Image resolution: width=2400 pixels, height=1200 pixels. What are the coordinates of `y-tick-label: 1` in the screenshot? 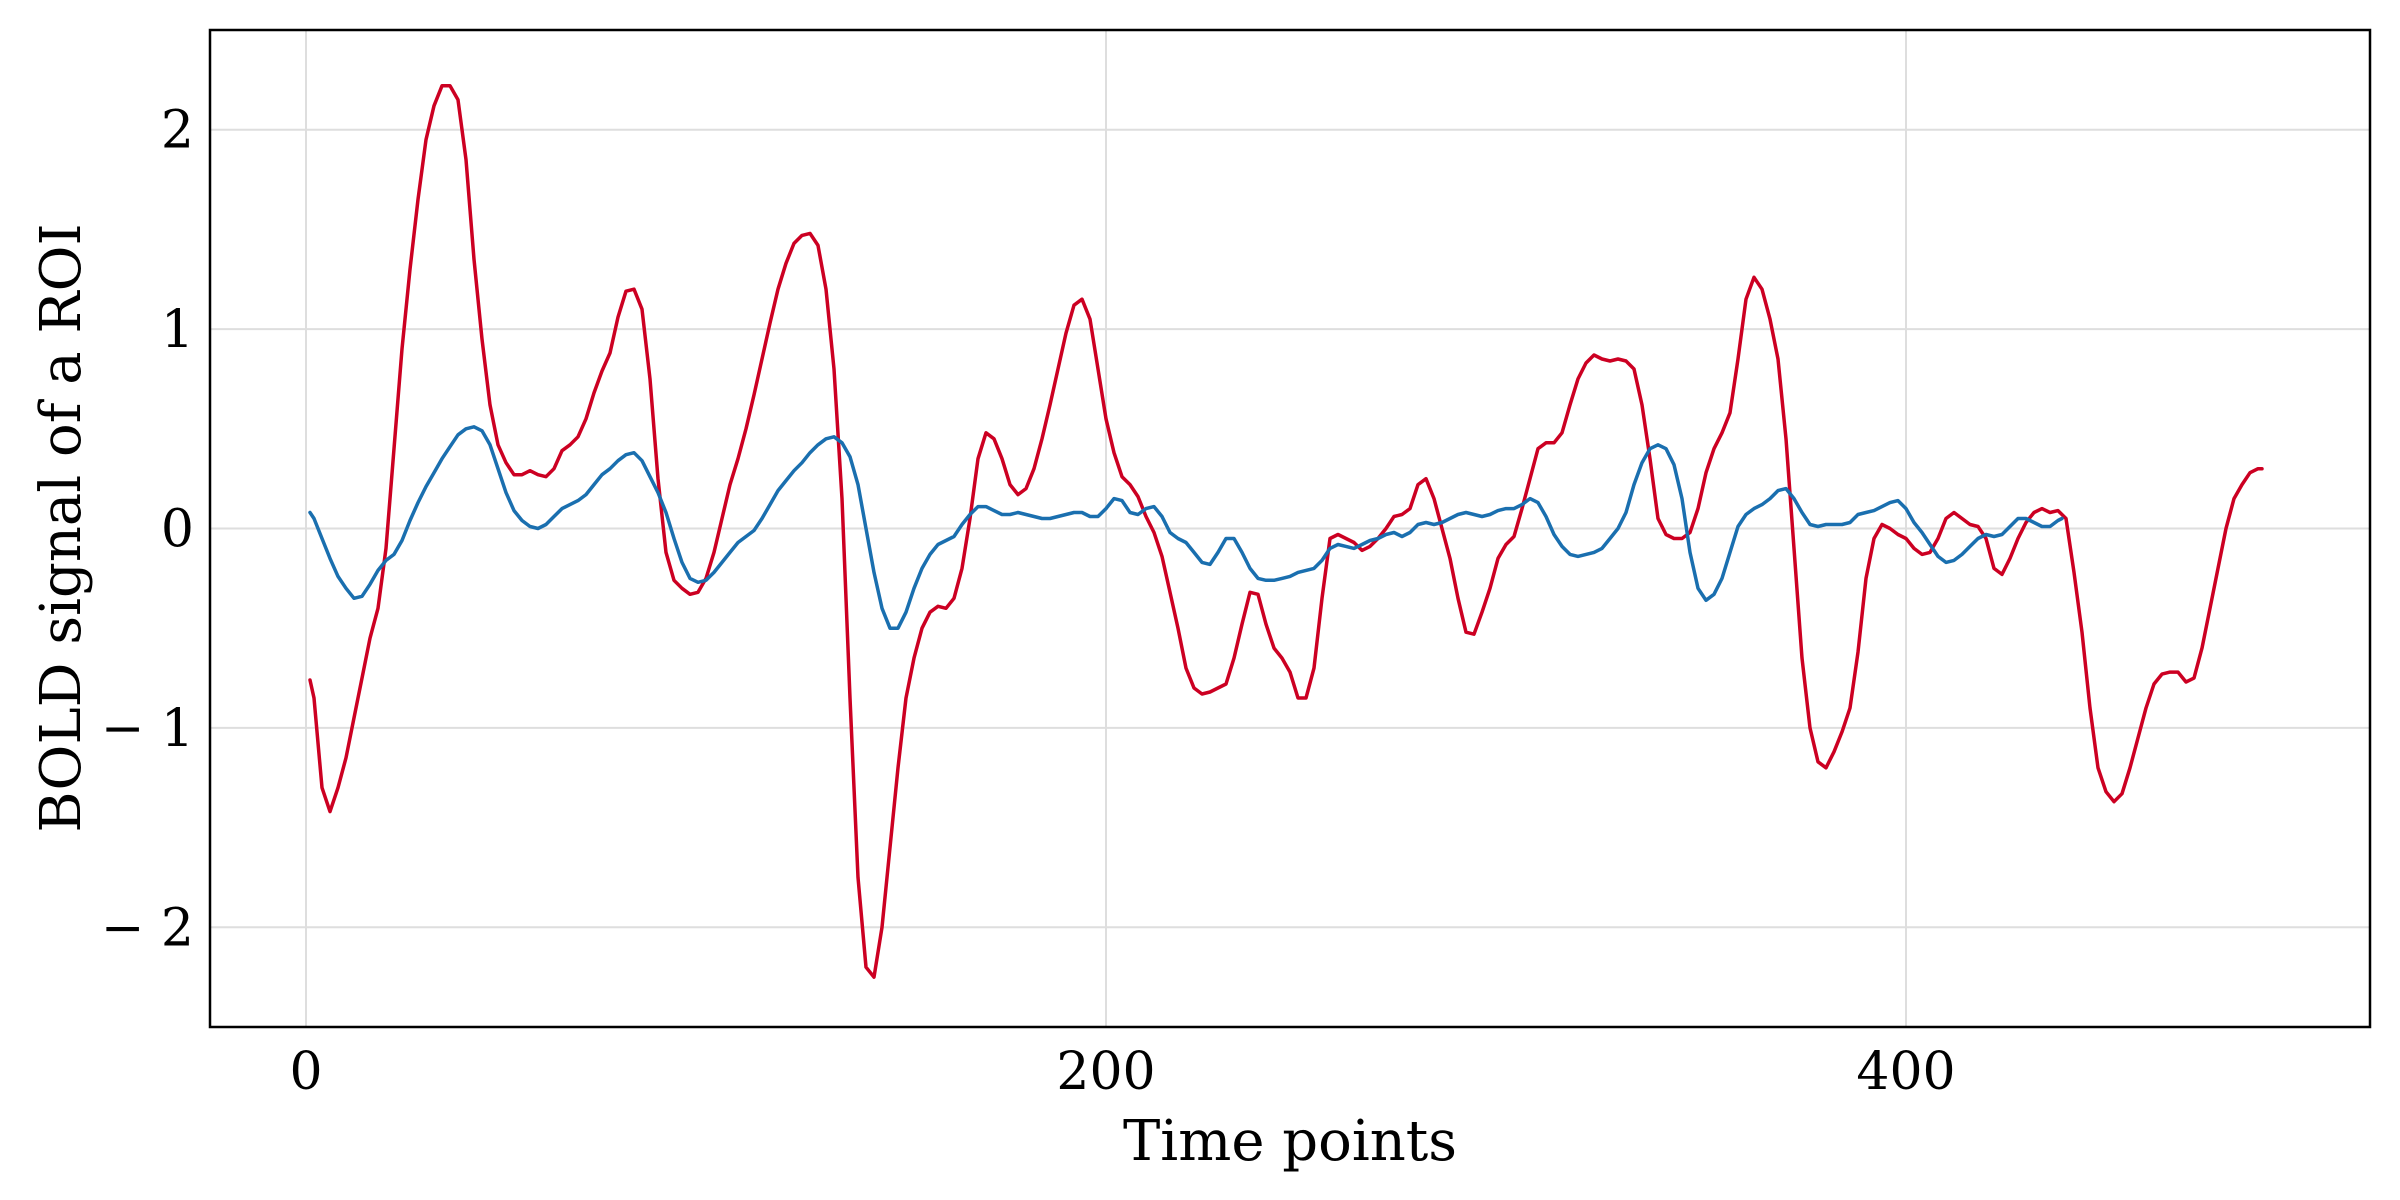 It's located at (177, 330).